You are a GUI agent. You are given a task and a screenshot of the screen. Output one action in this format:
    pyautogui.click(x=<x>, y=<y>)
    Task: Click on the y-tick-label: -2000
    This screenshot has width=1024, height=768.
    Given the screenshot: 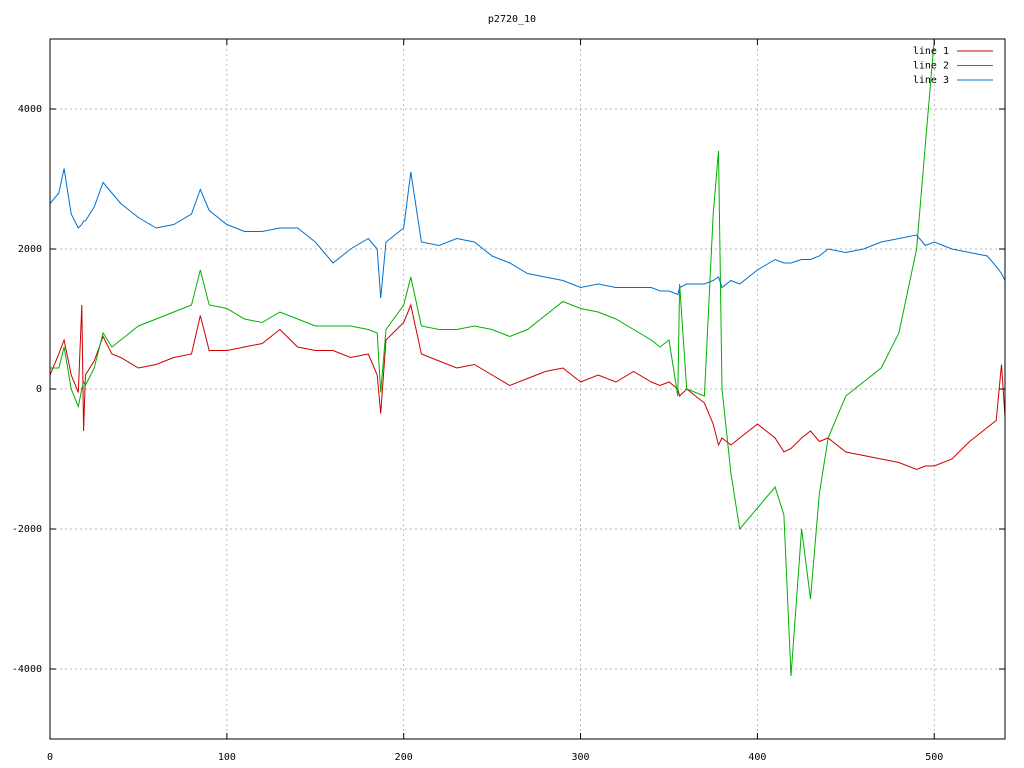 What is the action you would take?
    pyautogui.click(x=27, y=529)
    